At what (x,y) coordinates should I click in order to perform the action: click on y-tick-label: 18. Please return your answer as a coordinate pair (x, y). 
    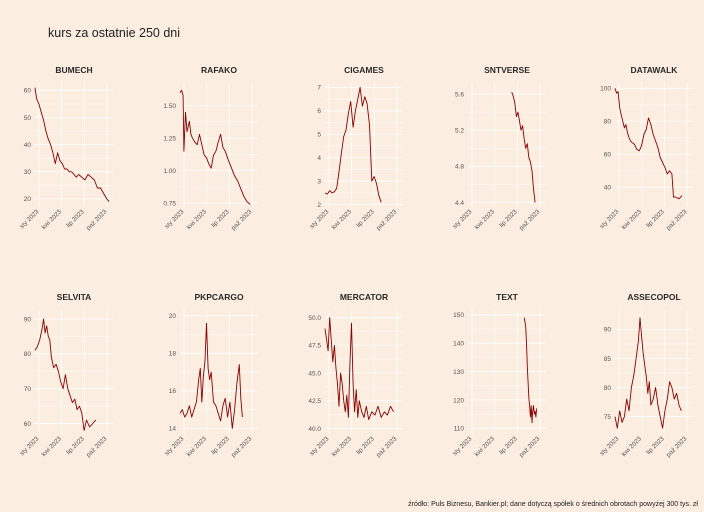
    Looking at the image, I should click on (173, 354).